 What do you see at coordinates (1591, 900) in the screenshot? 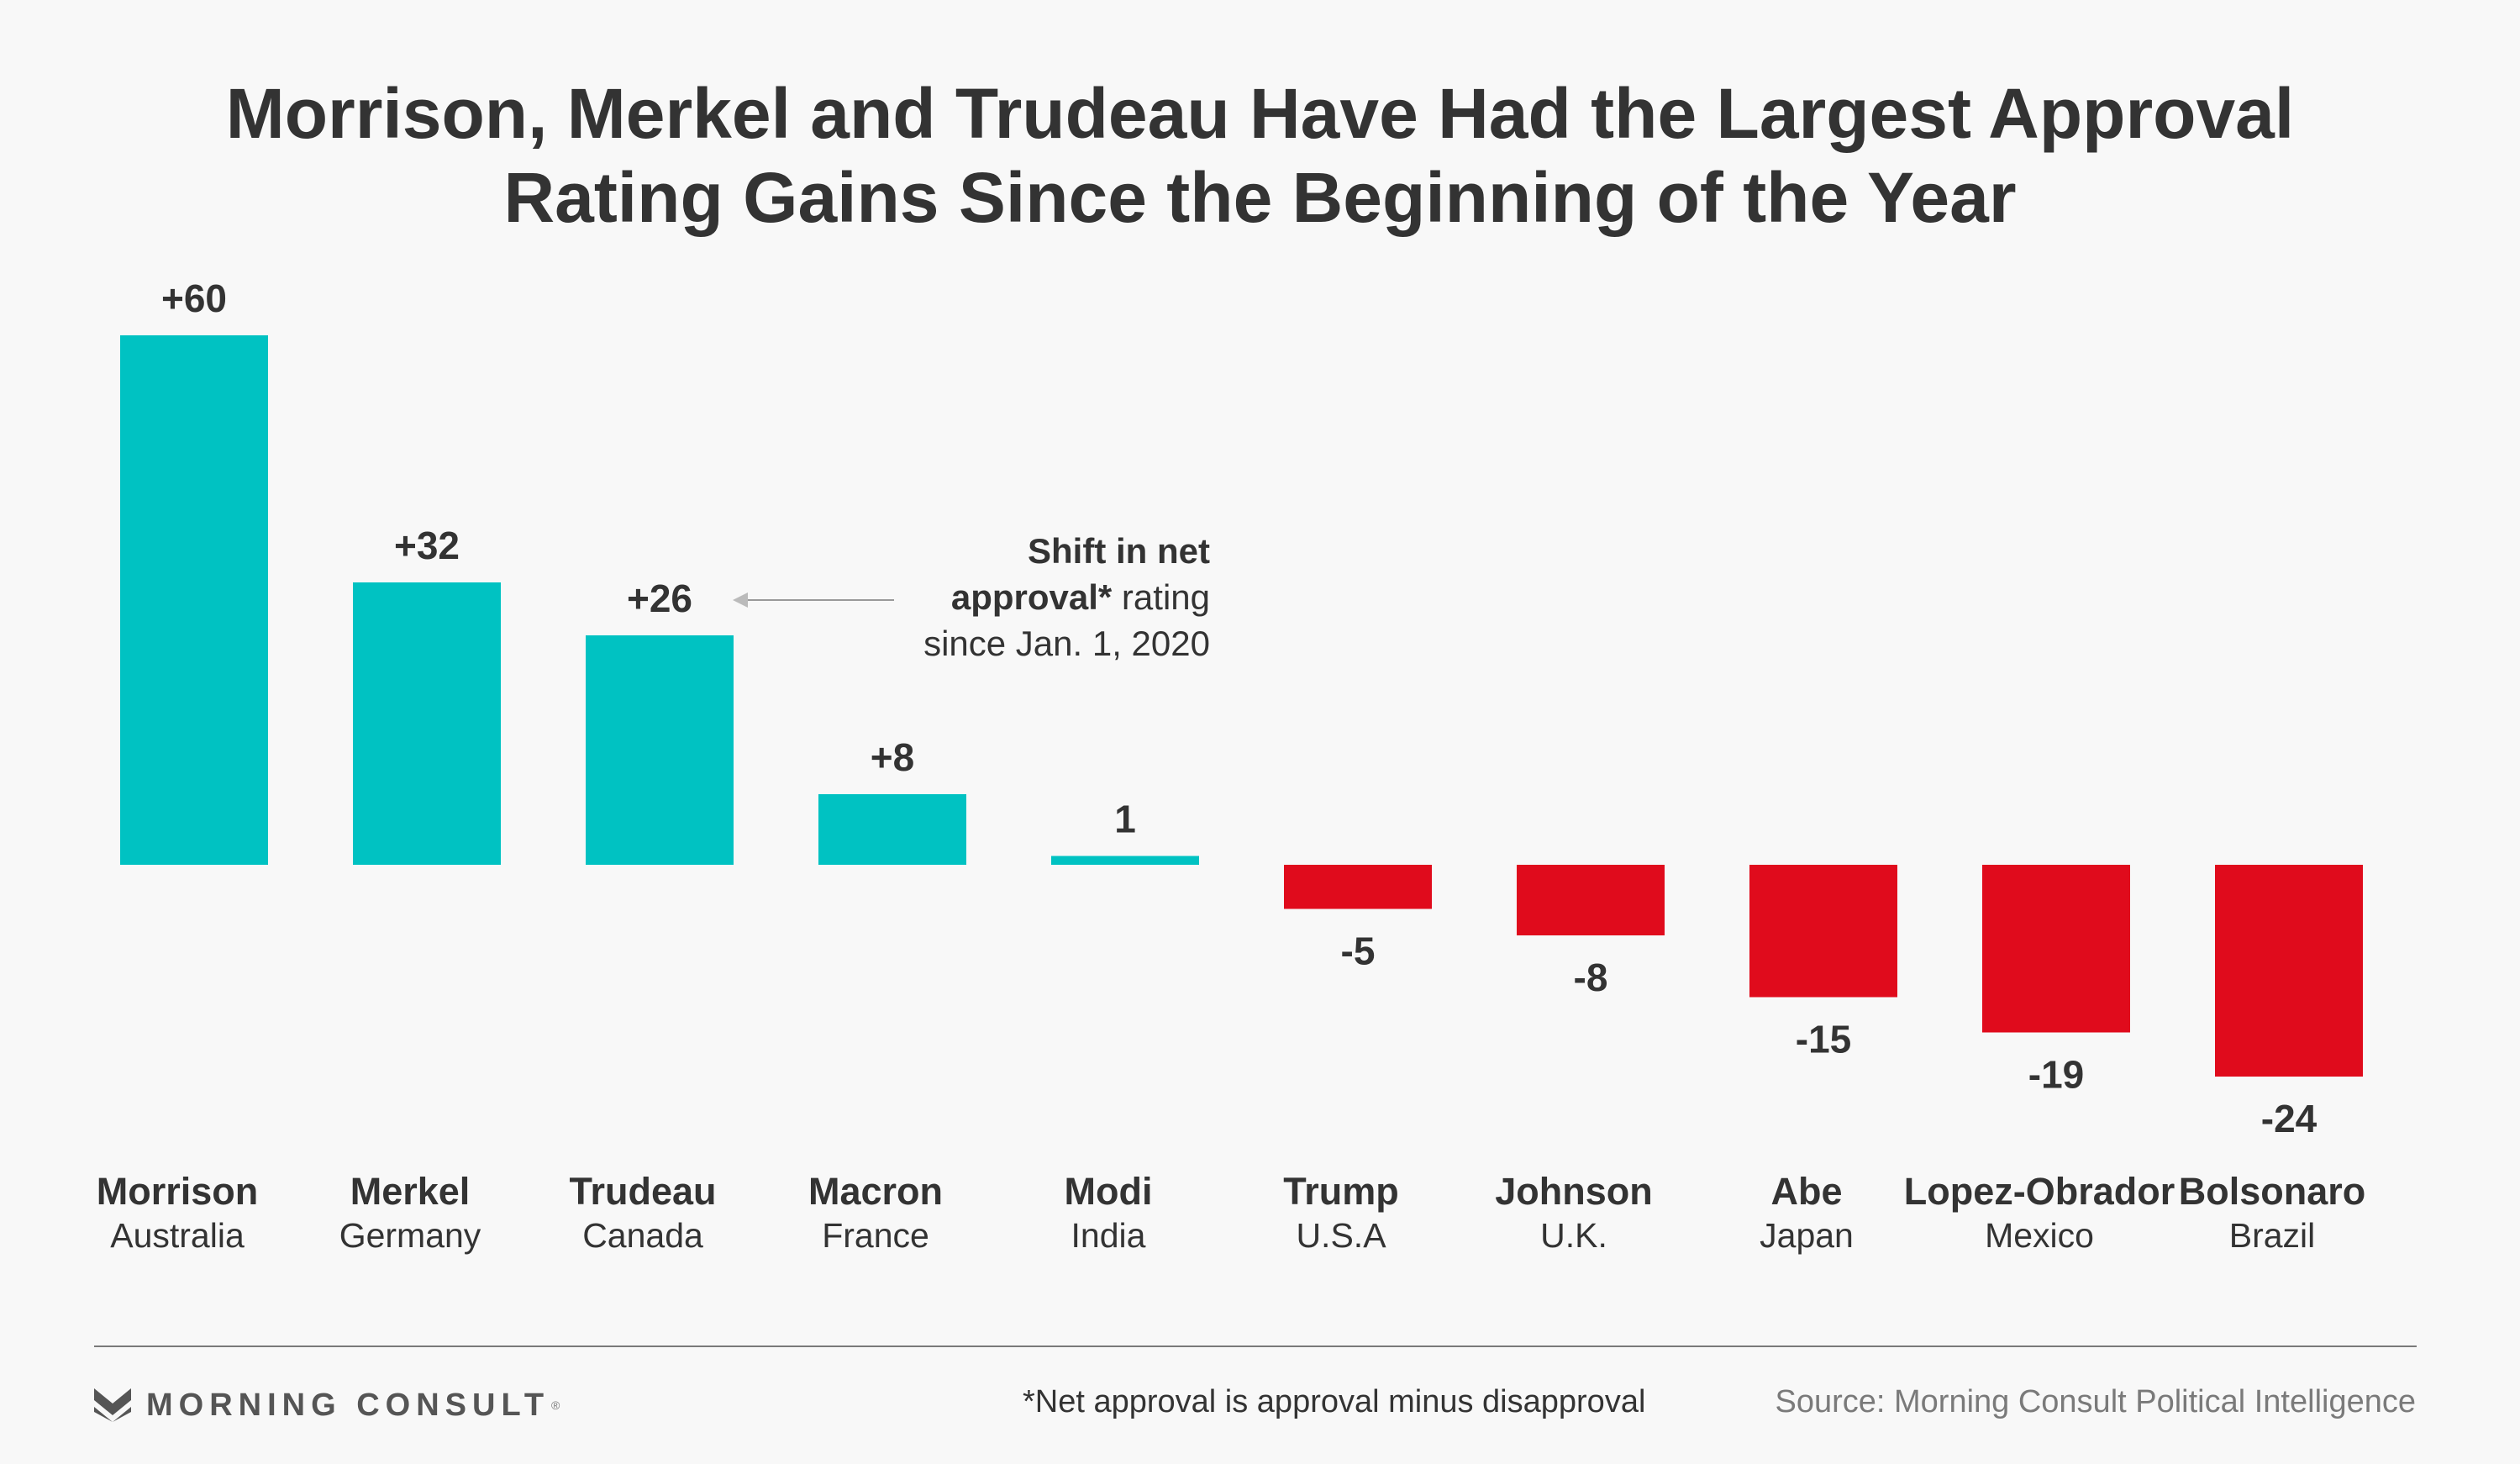
I see `bar-johnson` at bounding box center [1591, 900].